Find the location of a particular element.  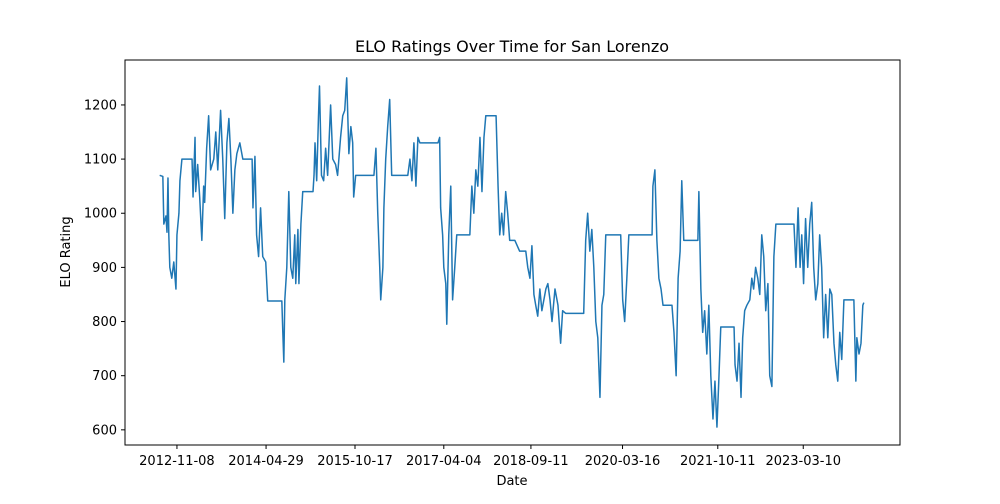

x-tick-label: 2021-10-11 is located at coordinates (718, 461).